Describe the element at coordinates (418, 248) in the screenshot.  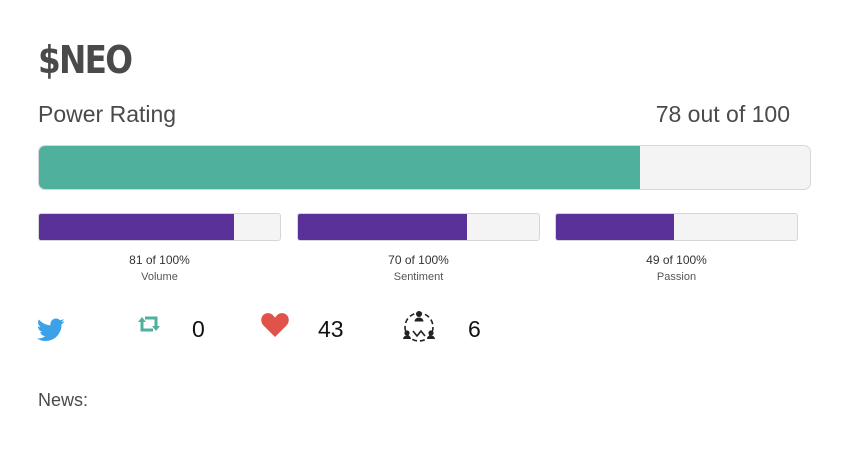
I see `metric-sentiment: 70 of 100% Sentiment` at that location.